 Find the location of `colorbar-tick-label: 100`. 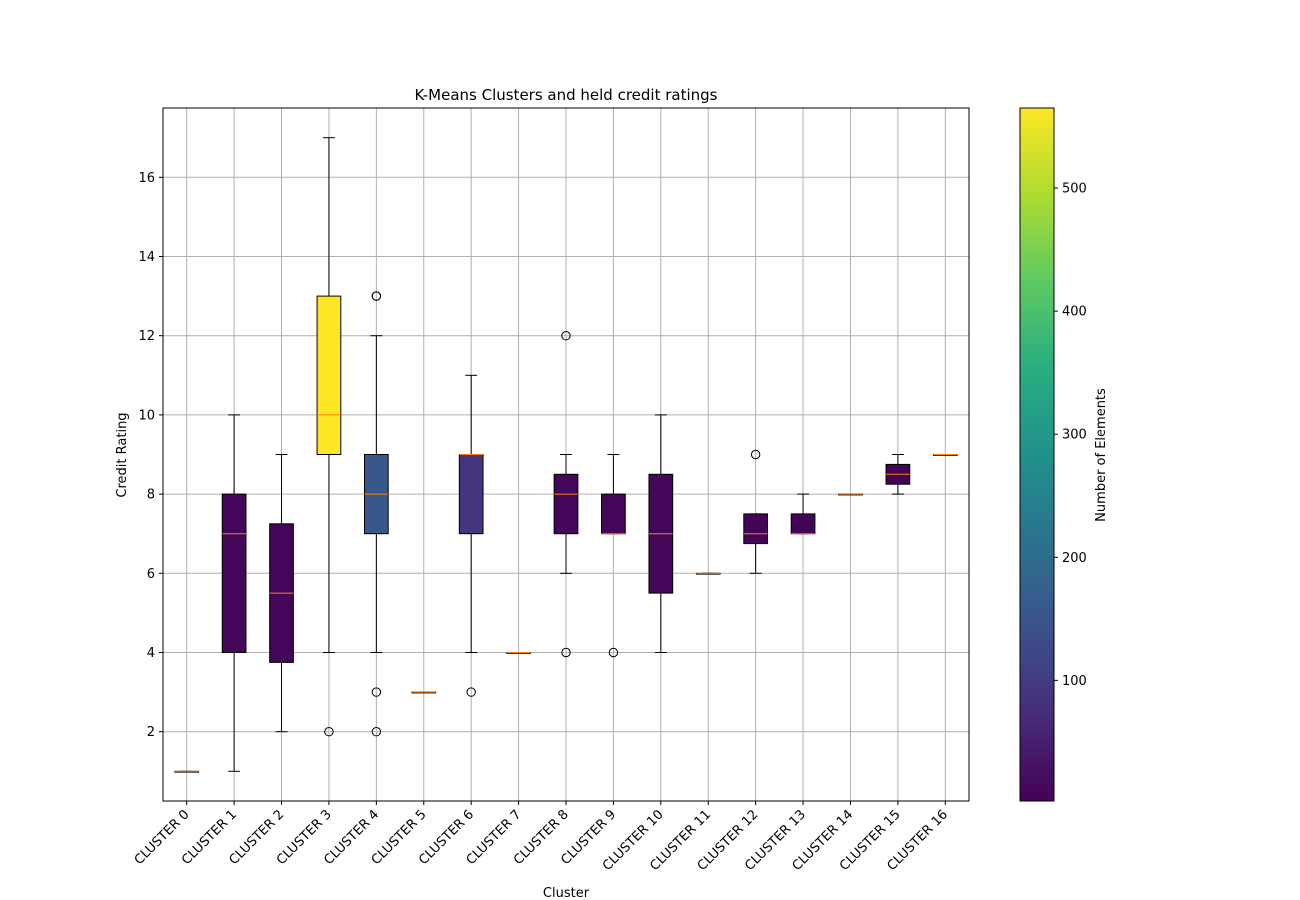

colorbar-tick-label: 100 is located at coordinates (1074, 681).